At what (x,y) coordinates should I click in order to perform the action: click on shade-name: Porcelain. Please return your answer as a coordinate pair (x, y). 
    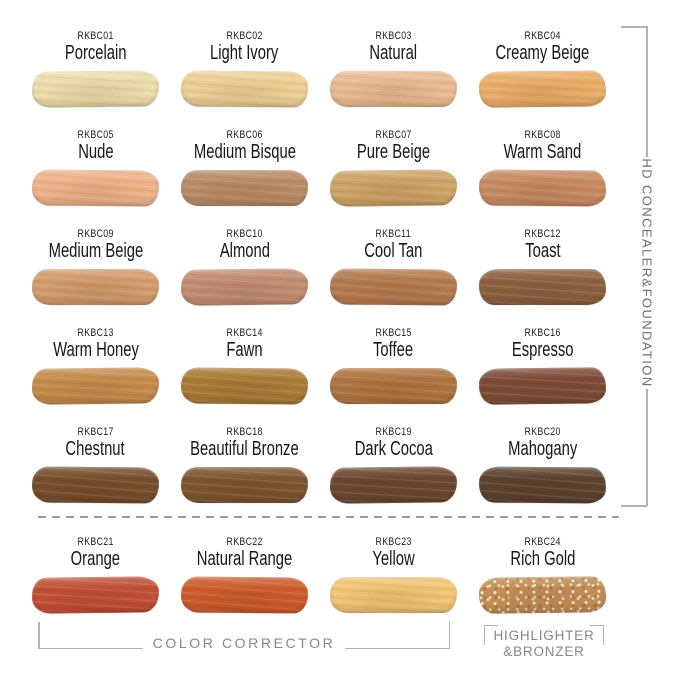
    Looking at the image, I should click on (95, 53).